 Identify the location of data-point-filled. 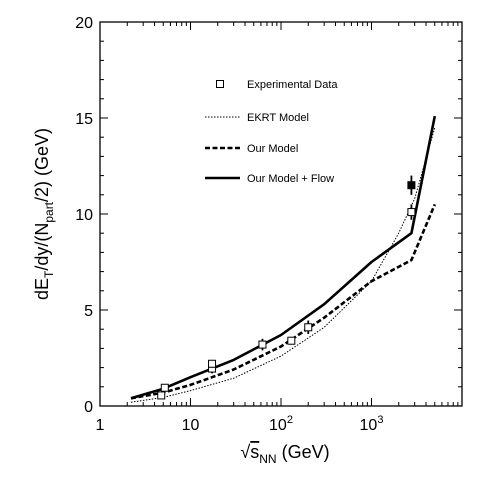
(411, 185).